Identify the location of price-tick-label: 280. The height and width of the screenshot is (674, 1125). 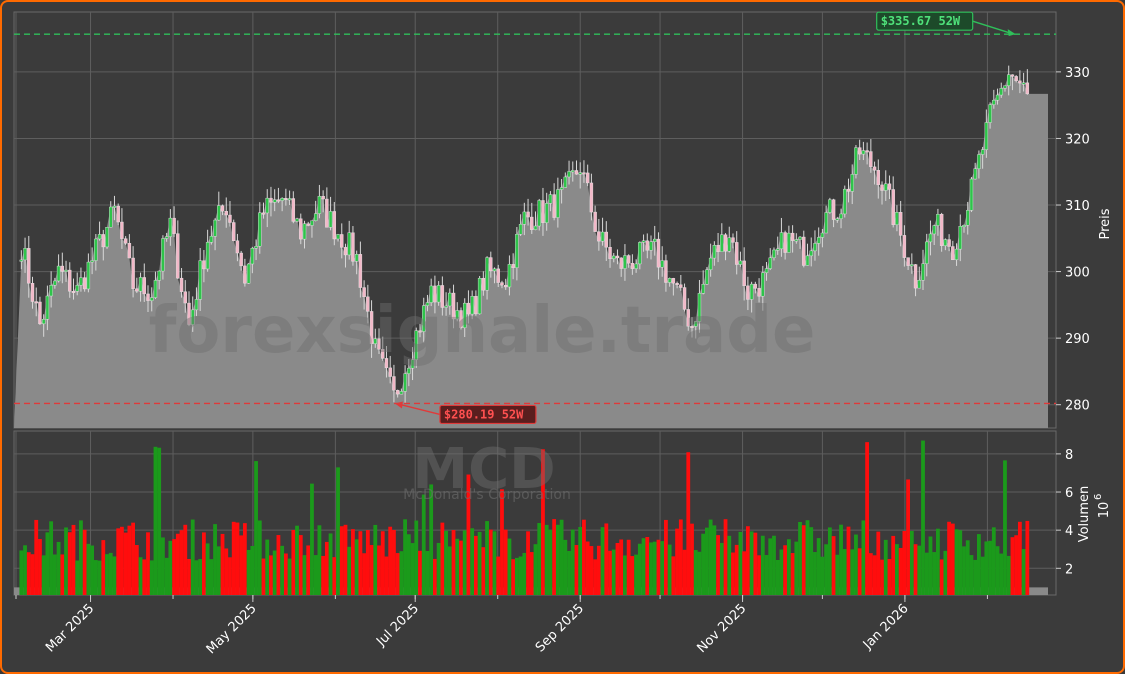
(1077, 406).